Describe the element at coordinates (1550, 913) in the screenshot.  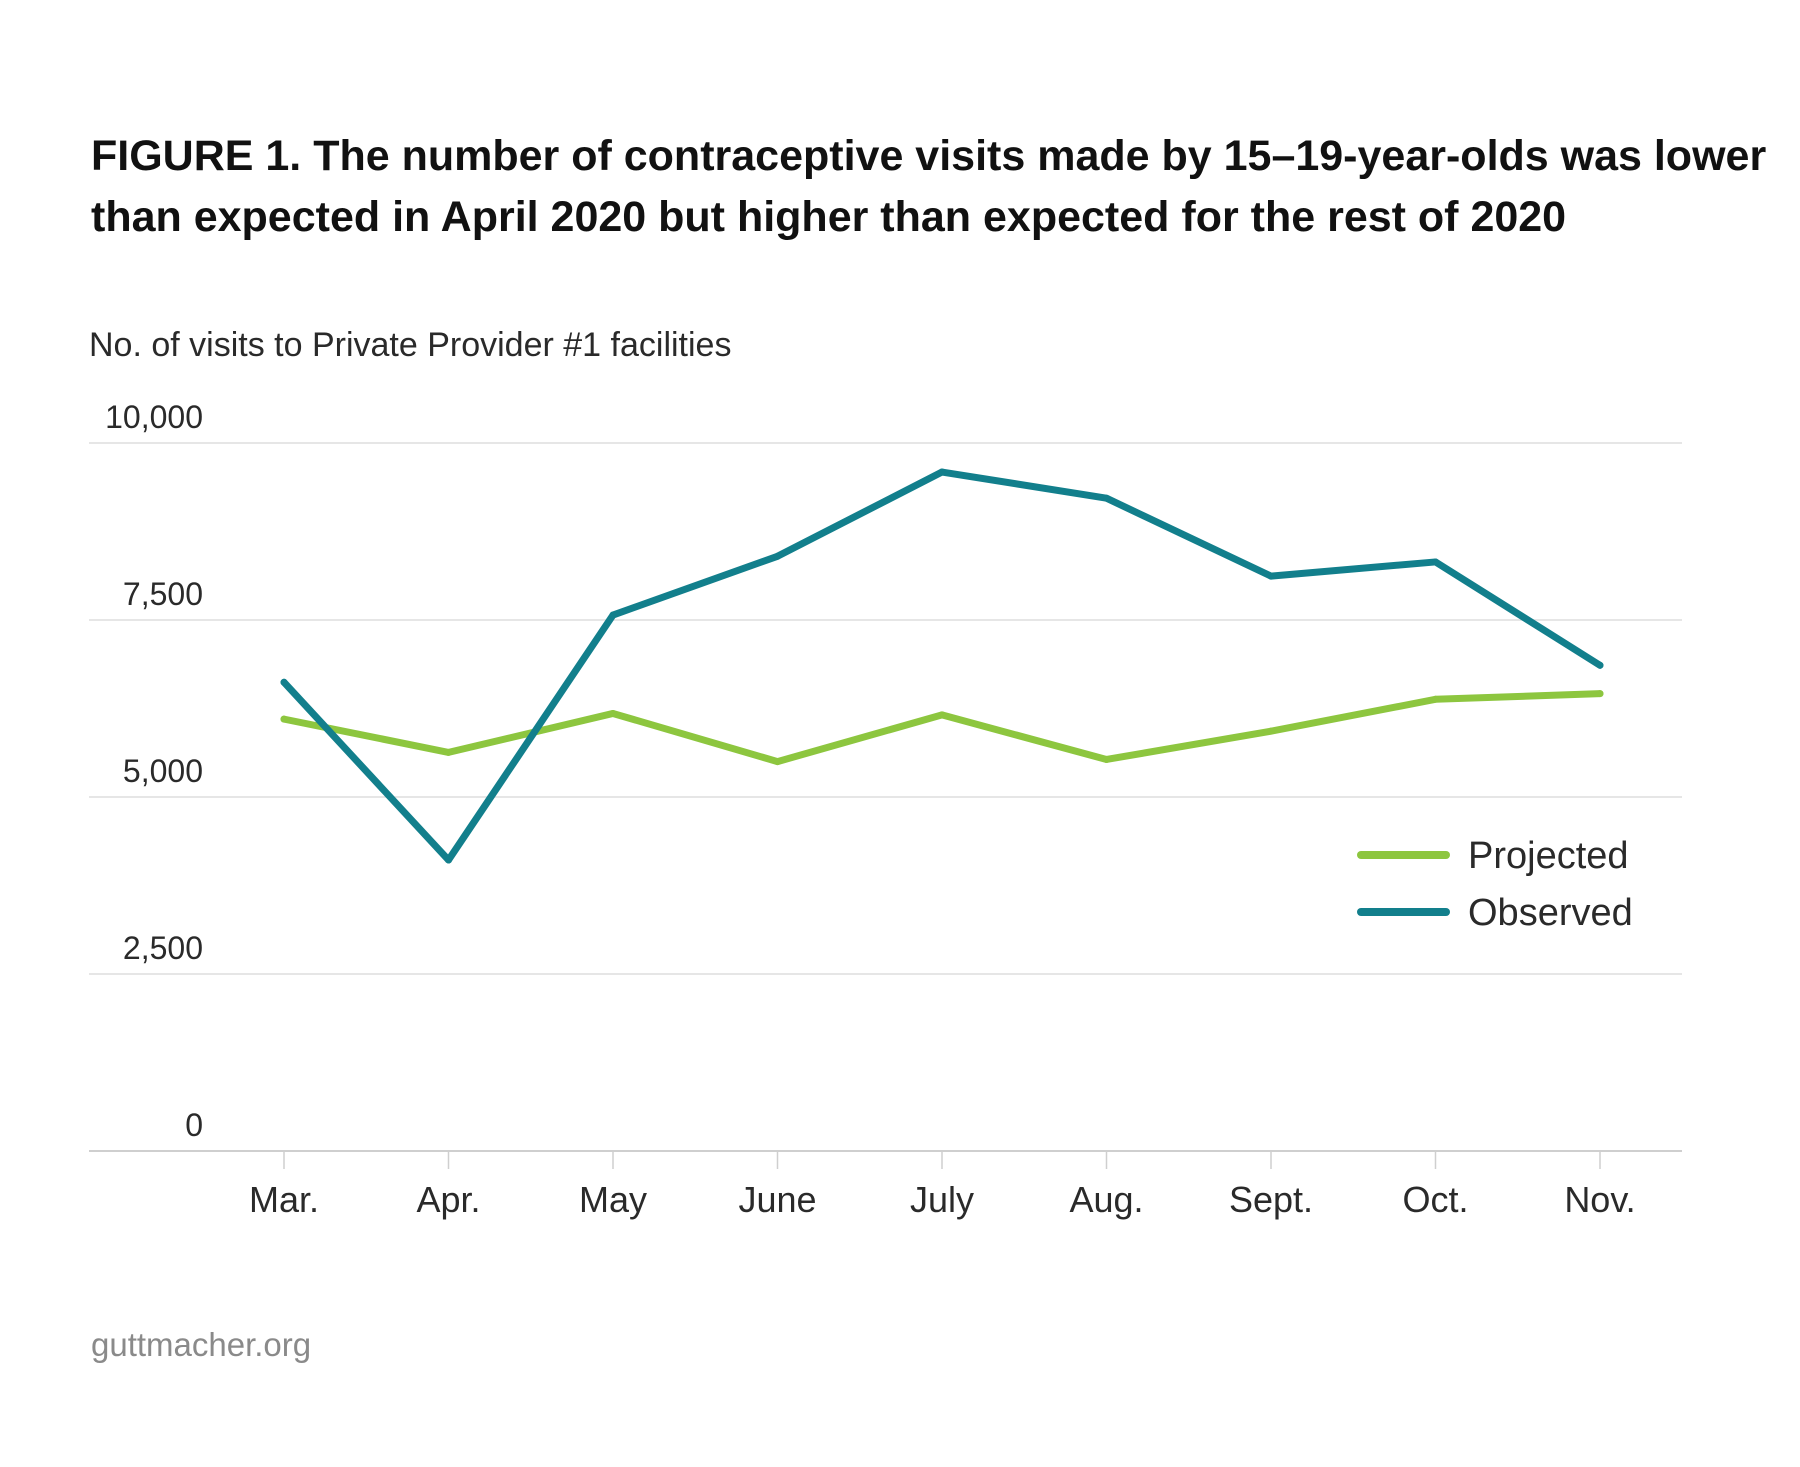
I see `legend-label-observed: Observed` at that location.